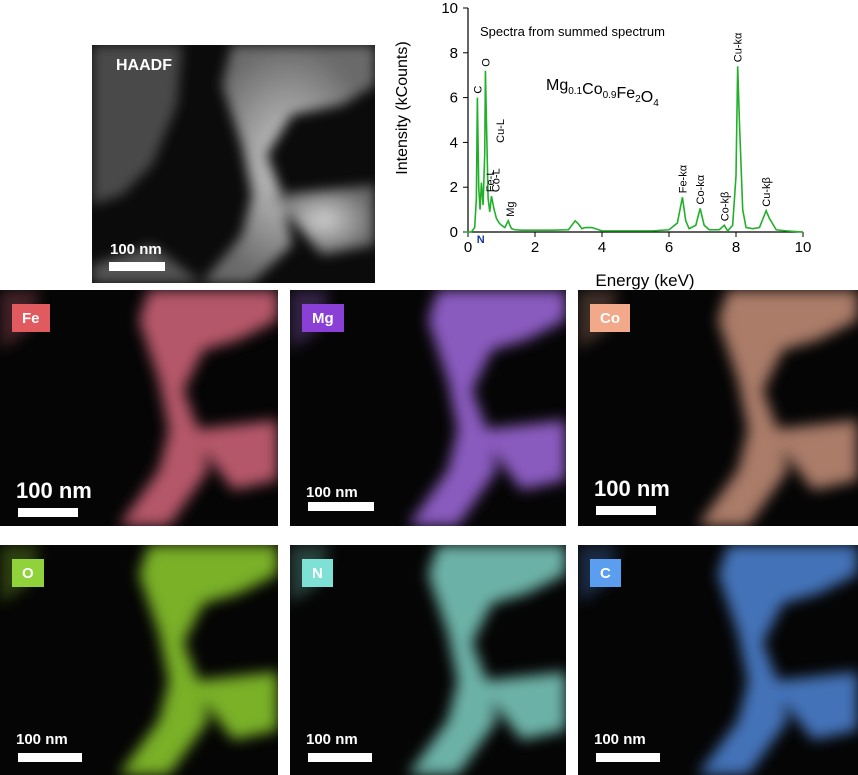  I want to click on y-tick-label: 4, so click(454, 142).